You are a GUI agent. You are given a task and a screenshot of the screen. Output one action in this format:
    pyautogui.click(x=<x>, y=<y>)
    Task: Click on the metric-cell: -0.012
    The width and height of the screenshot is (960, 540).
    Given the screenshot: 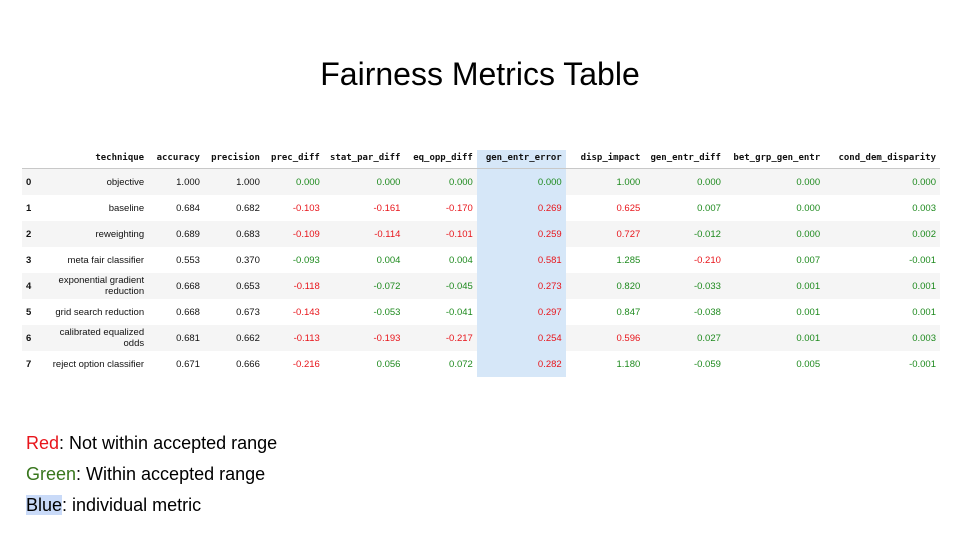 What is the action you would take?
    pyautogui.click(x=684, y=234)
    